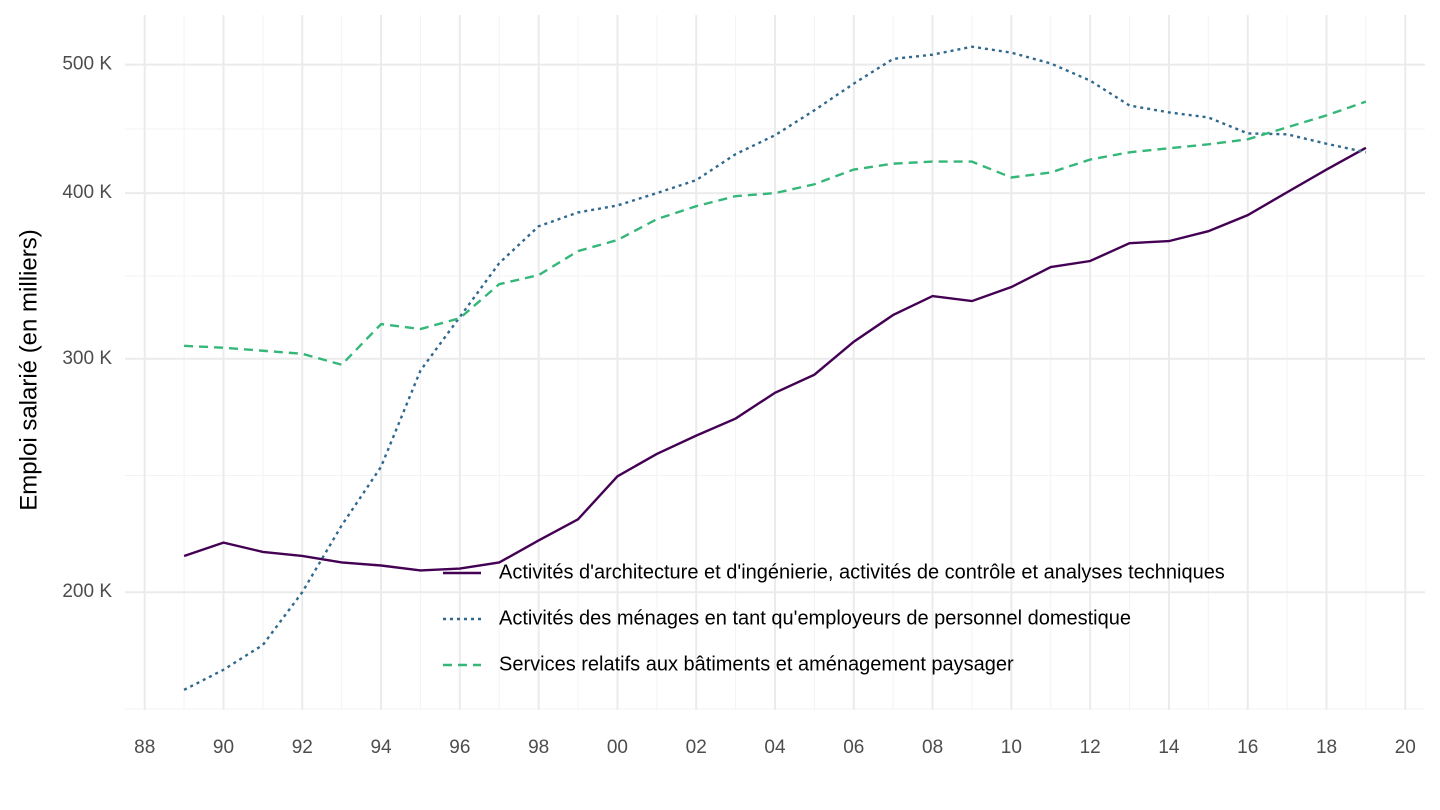 This screenshot has width=1440, height=810. I want to click on y-axis-title: Emploi salarié (en milliers), so click(28, 369).